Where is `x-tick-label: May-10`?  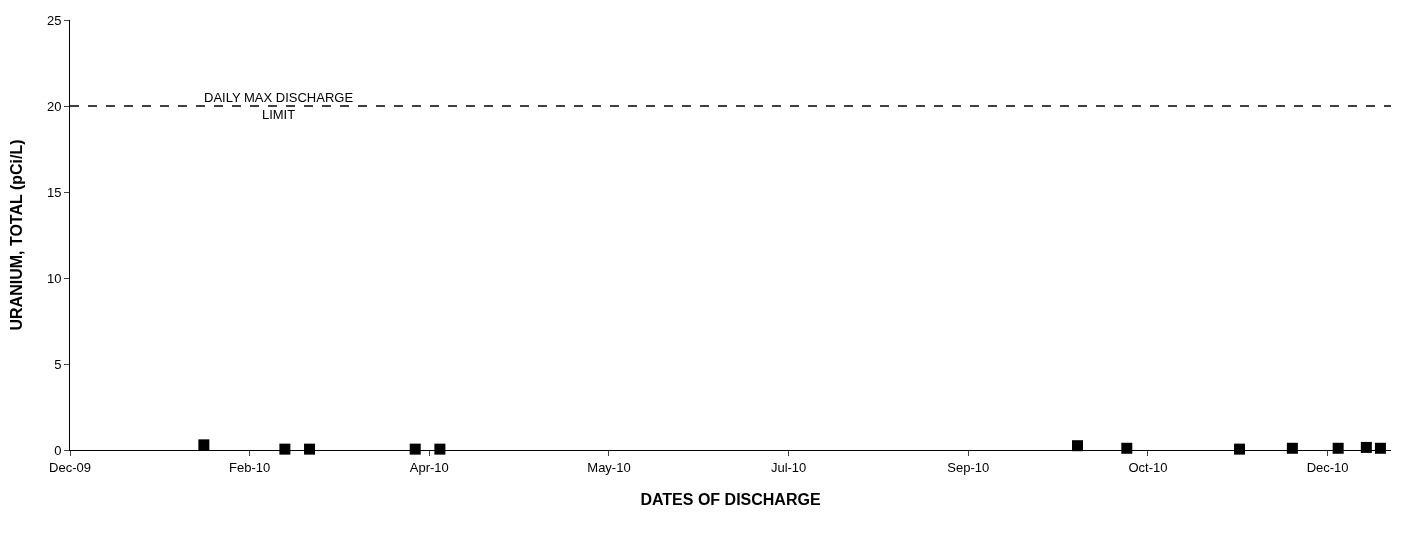
x-tick-label: May-10 is located at coordinates (609, 467).